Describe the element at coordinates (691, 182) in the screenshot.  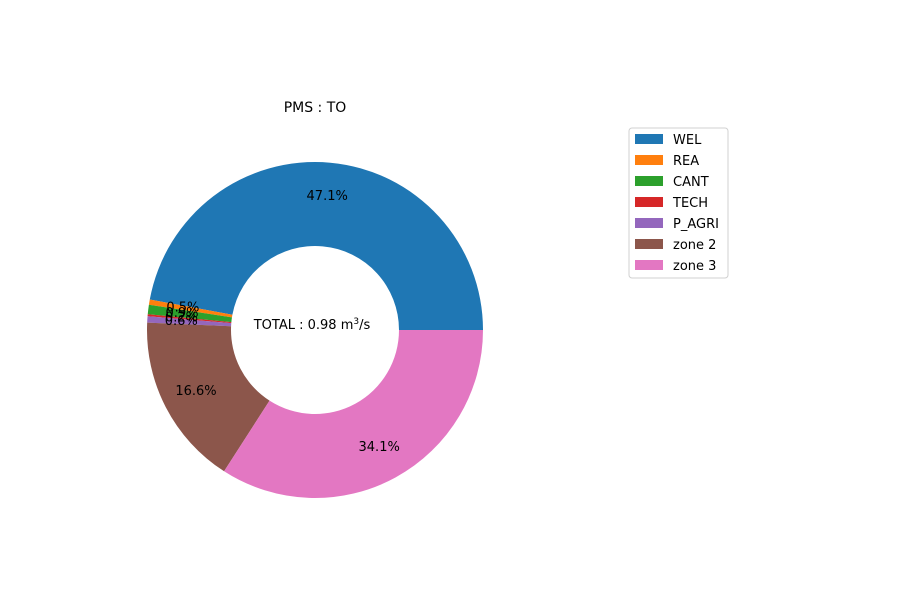
I see `legend-label-cant: CANT` at that location.